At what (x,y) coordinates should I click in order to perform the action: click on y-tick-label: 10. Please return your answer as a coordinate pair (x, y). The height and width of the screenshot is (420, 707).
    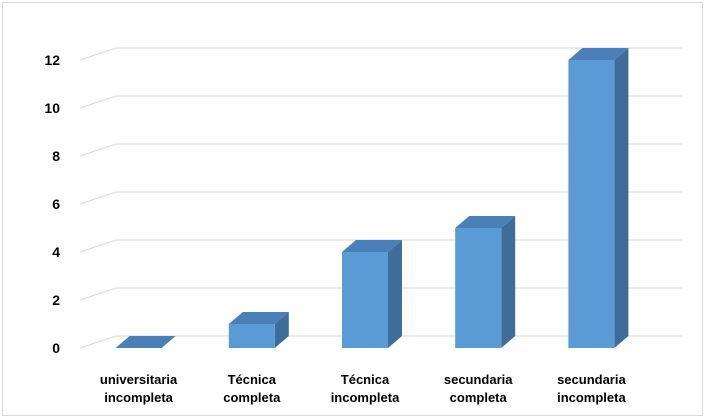
    Looking at the image, I should click on (52, 108).